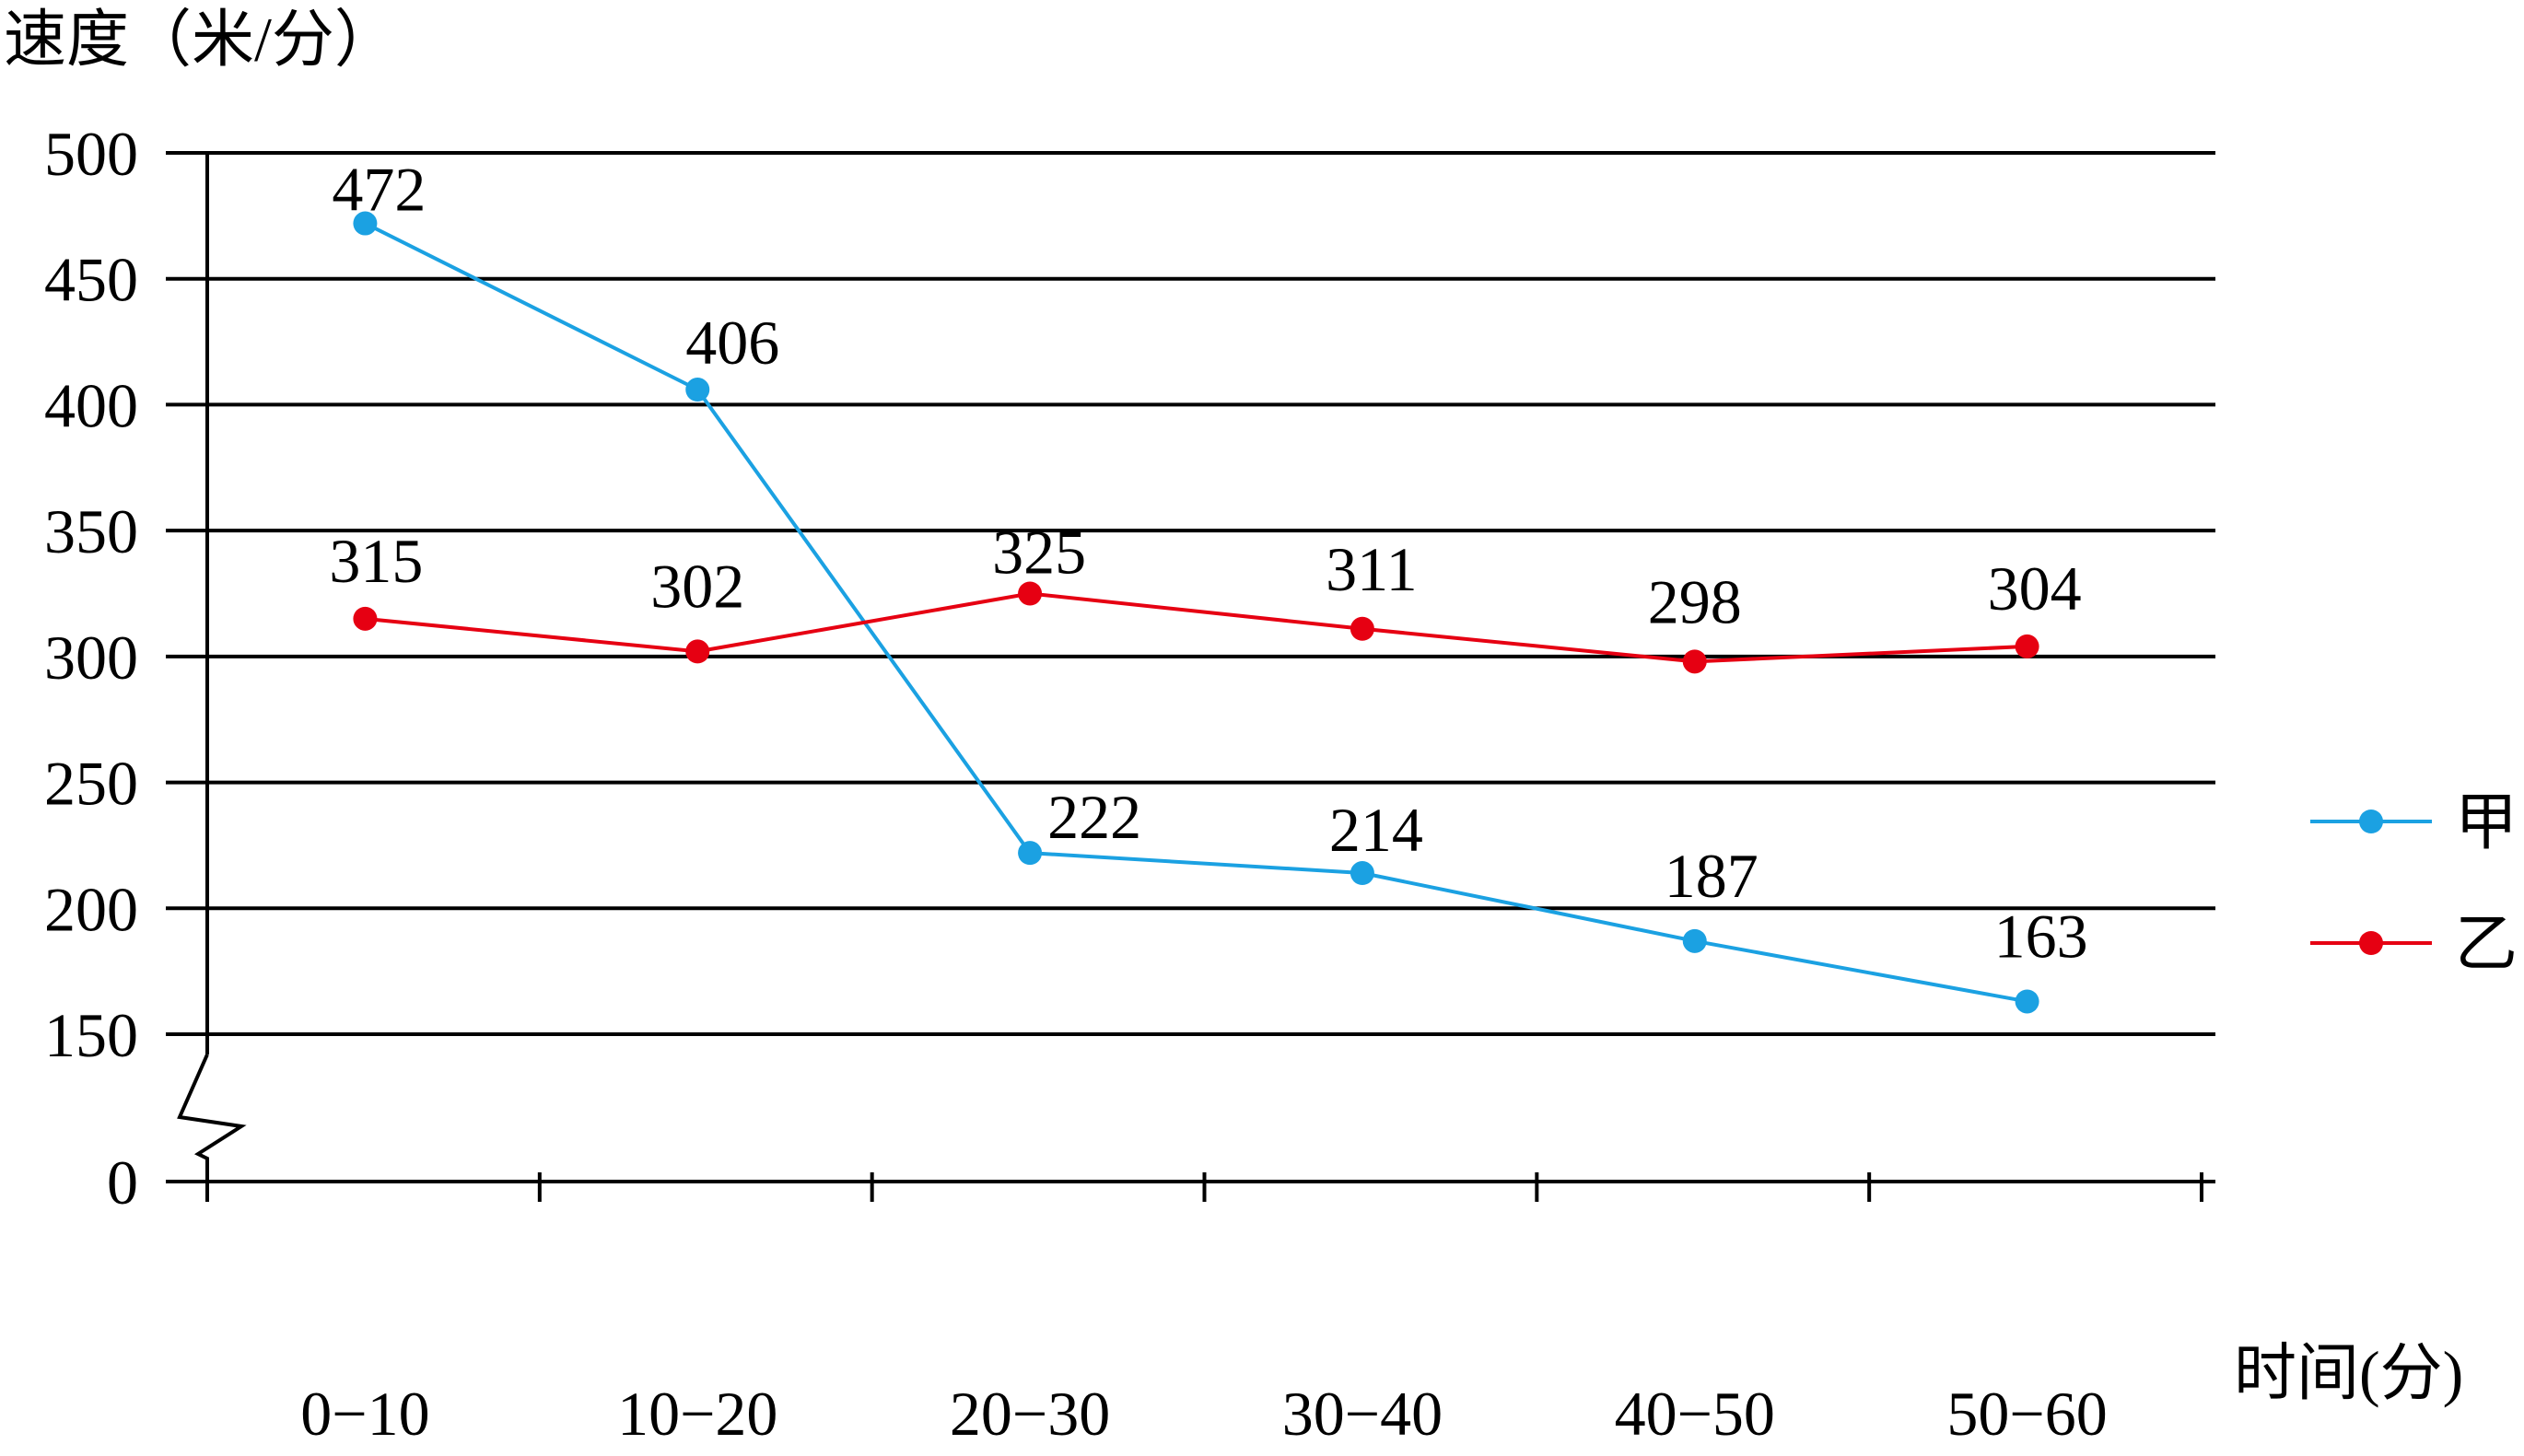 The image size is (2524, 1456). I want to click on data-label: 472, so click(379, 190).